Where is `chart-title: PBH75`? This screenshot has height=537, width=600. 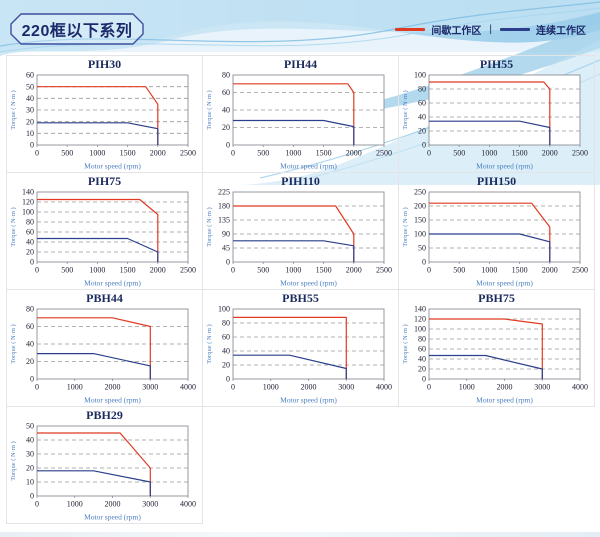
chart-title: PBH75 is located at coordinates (496, 298).